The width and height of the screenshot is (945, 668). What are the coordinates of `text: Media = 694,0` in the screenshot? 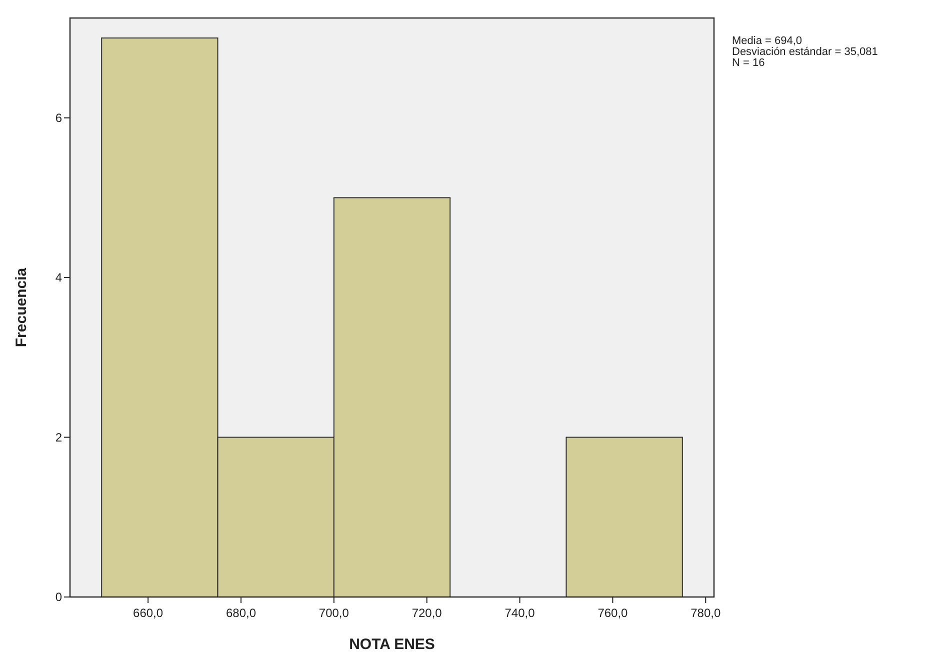 It's located at (767, 41).